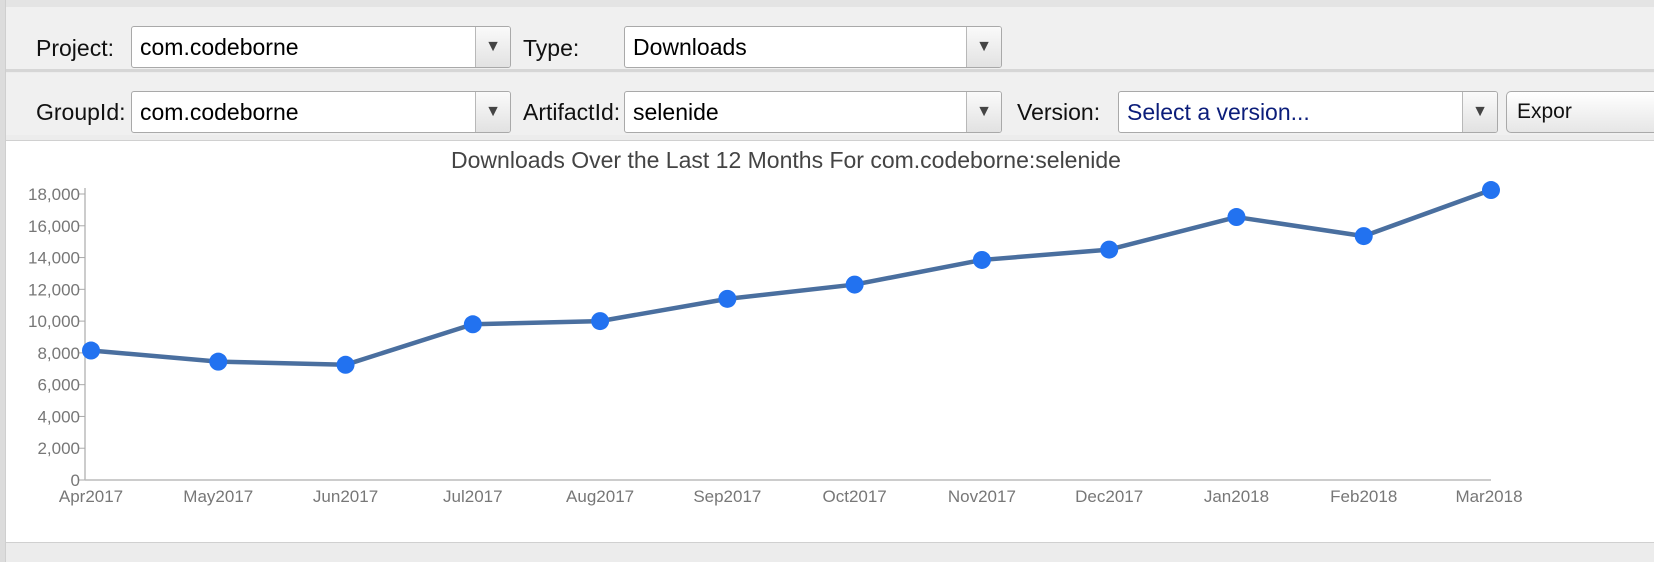 This screenshot has width=1654, height=562. What do you see at coordinates (219, 46) in the screenshot?
I see `project-select-value: com.codeborne` at bounding box center [219, 46].